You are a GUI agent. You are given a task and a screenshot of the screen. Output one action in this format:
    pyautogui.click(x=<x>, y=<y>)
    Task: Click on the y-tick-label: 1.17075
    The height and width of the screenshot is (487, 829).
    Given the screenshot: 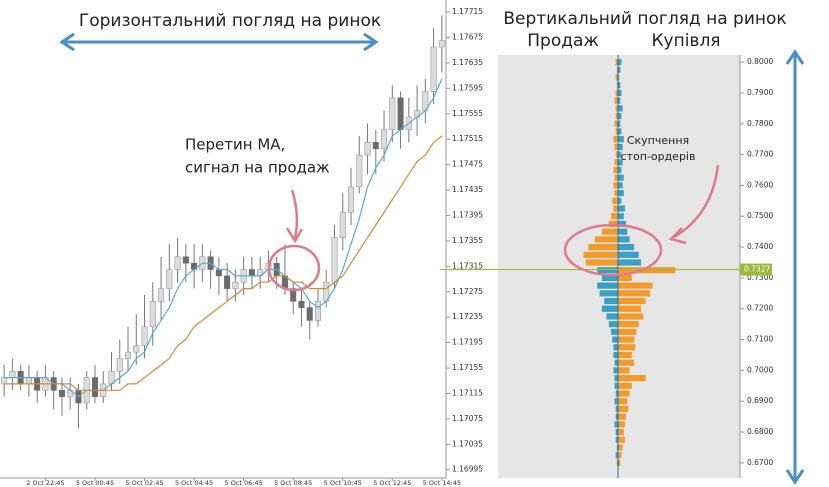 What is the action you would take?
    pyautogui.click(x=467, y=418)
    